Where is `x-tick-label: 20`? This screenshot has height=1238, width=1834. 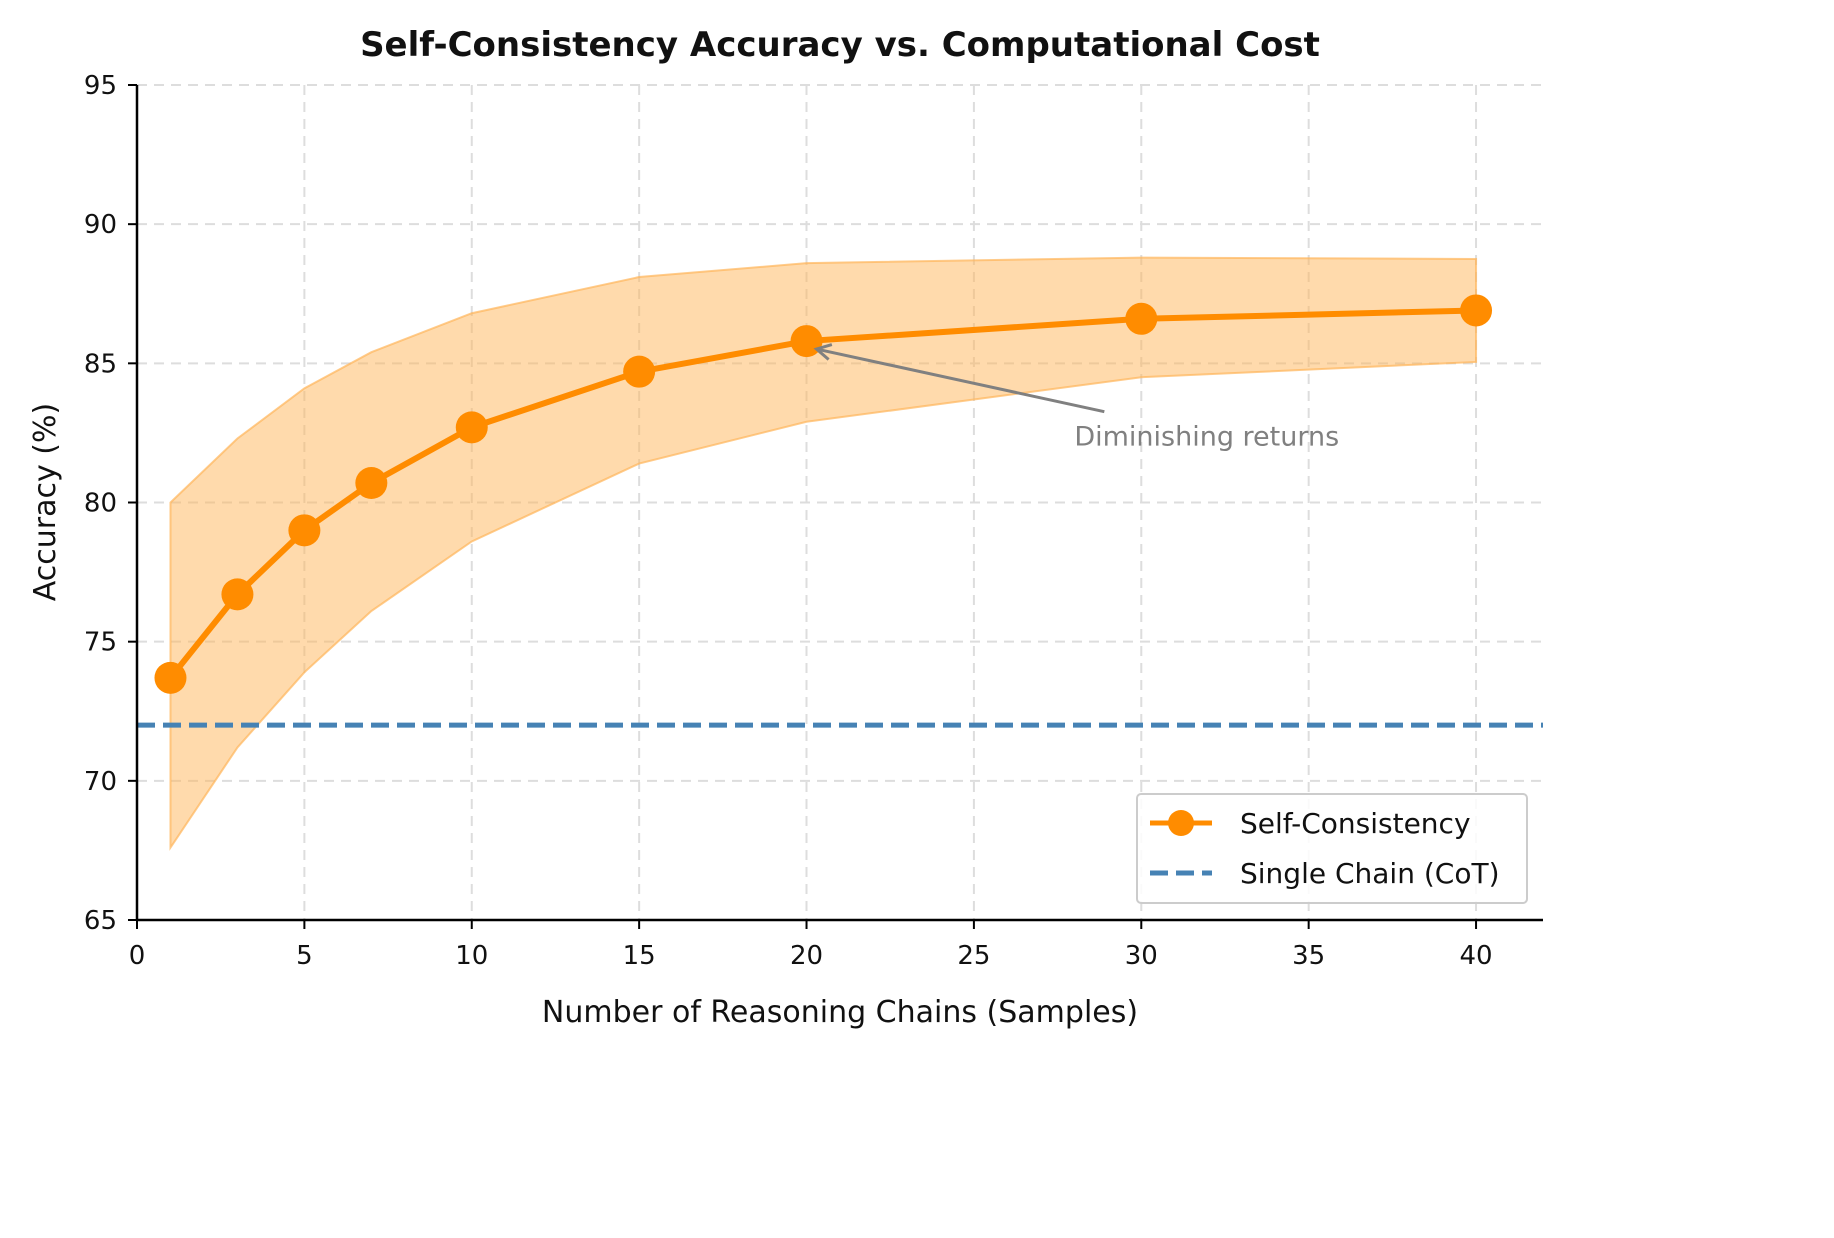 x-tick-label: 20 is located at coordinates (806, 956).